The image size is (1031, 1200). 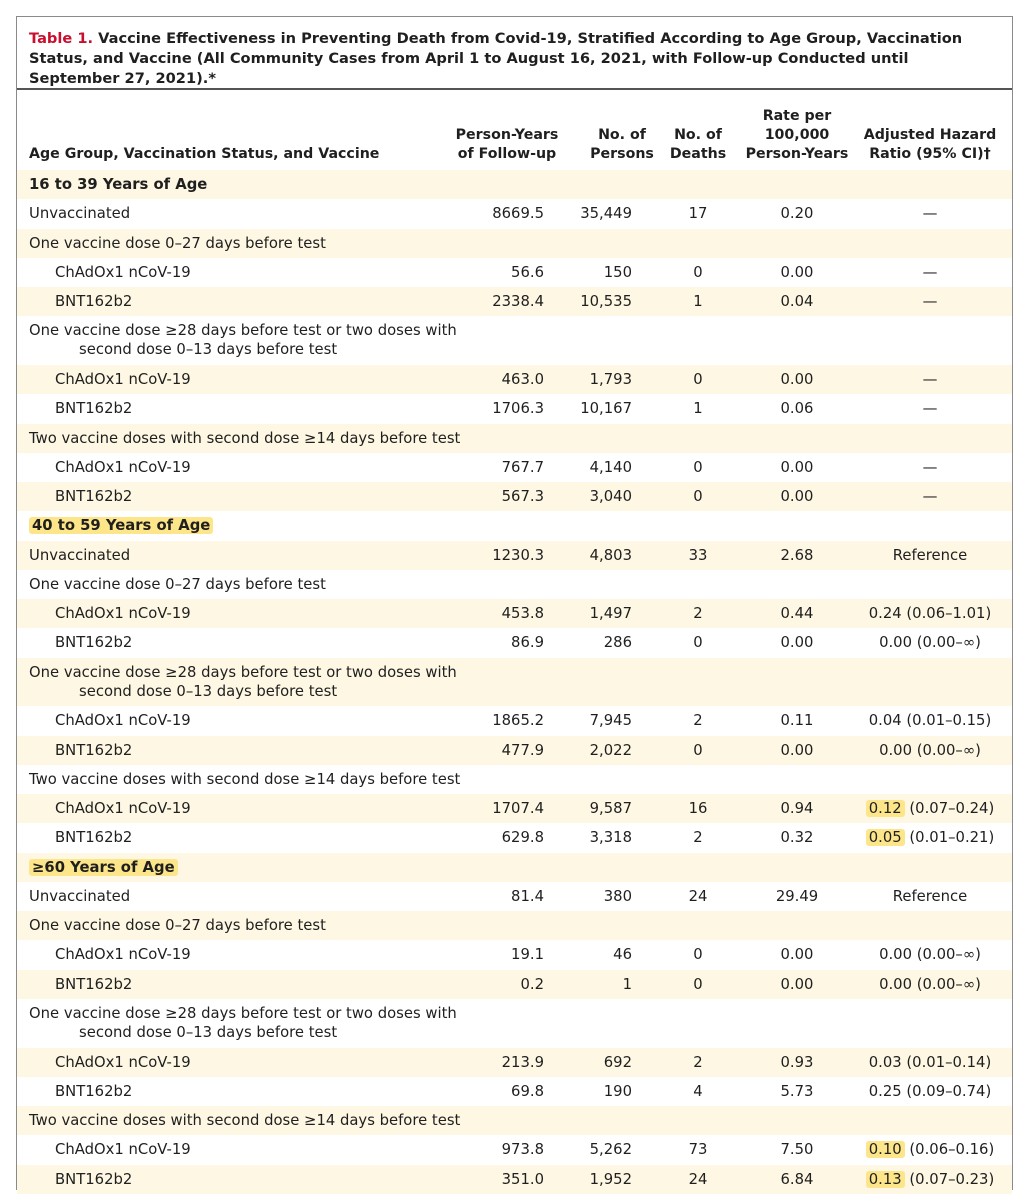 I want to click on rate-value: 0.32, so click(x=797, y=838).